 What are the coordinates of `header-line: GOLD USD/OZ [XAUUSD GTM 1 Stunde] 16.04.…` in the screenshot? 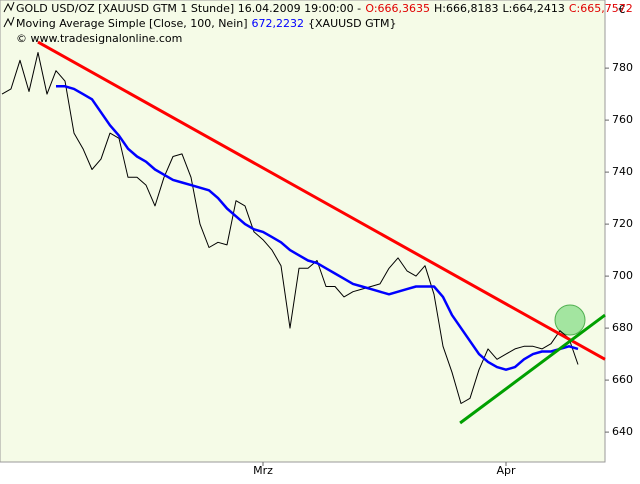 It's located at (324, 8).